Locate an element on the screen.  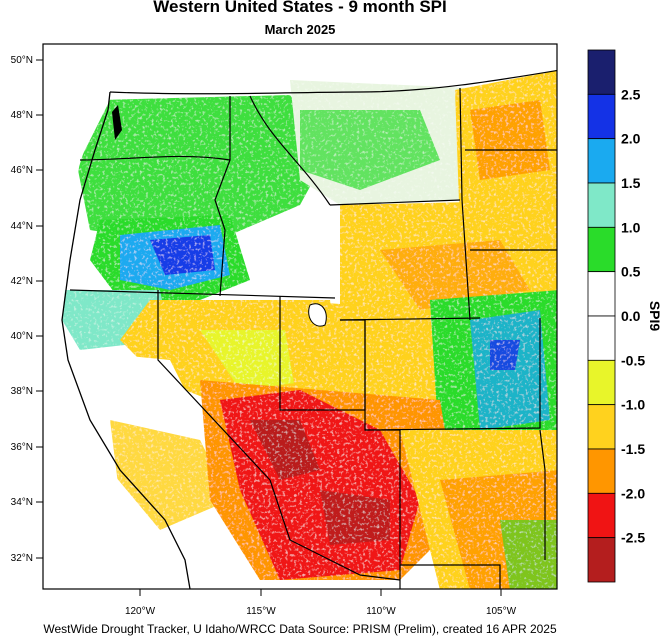
lat-tick-label: 34°N is located at coordinates (22, 502).